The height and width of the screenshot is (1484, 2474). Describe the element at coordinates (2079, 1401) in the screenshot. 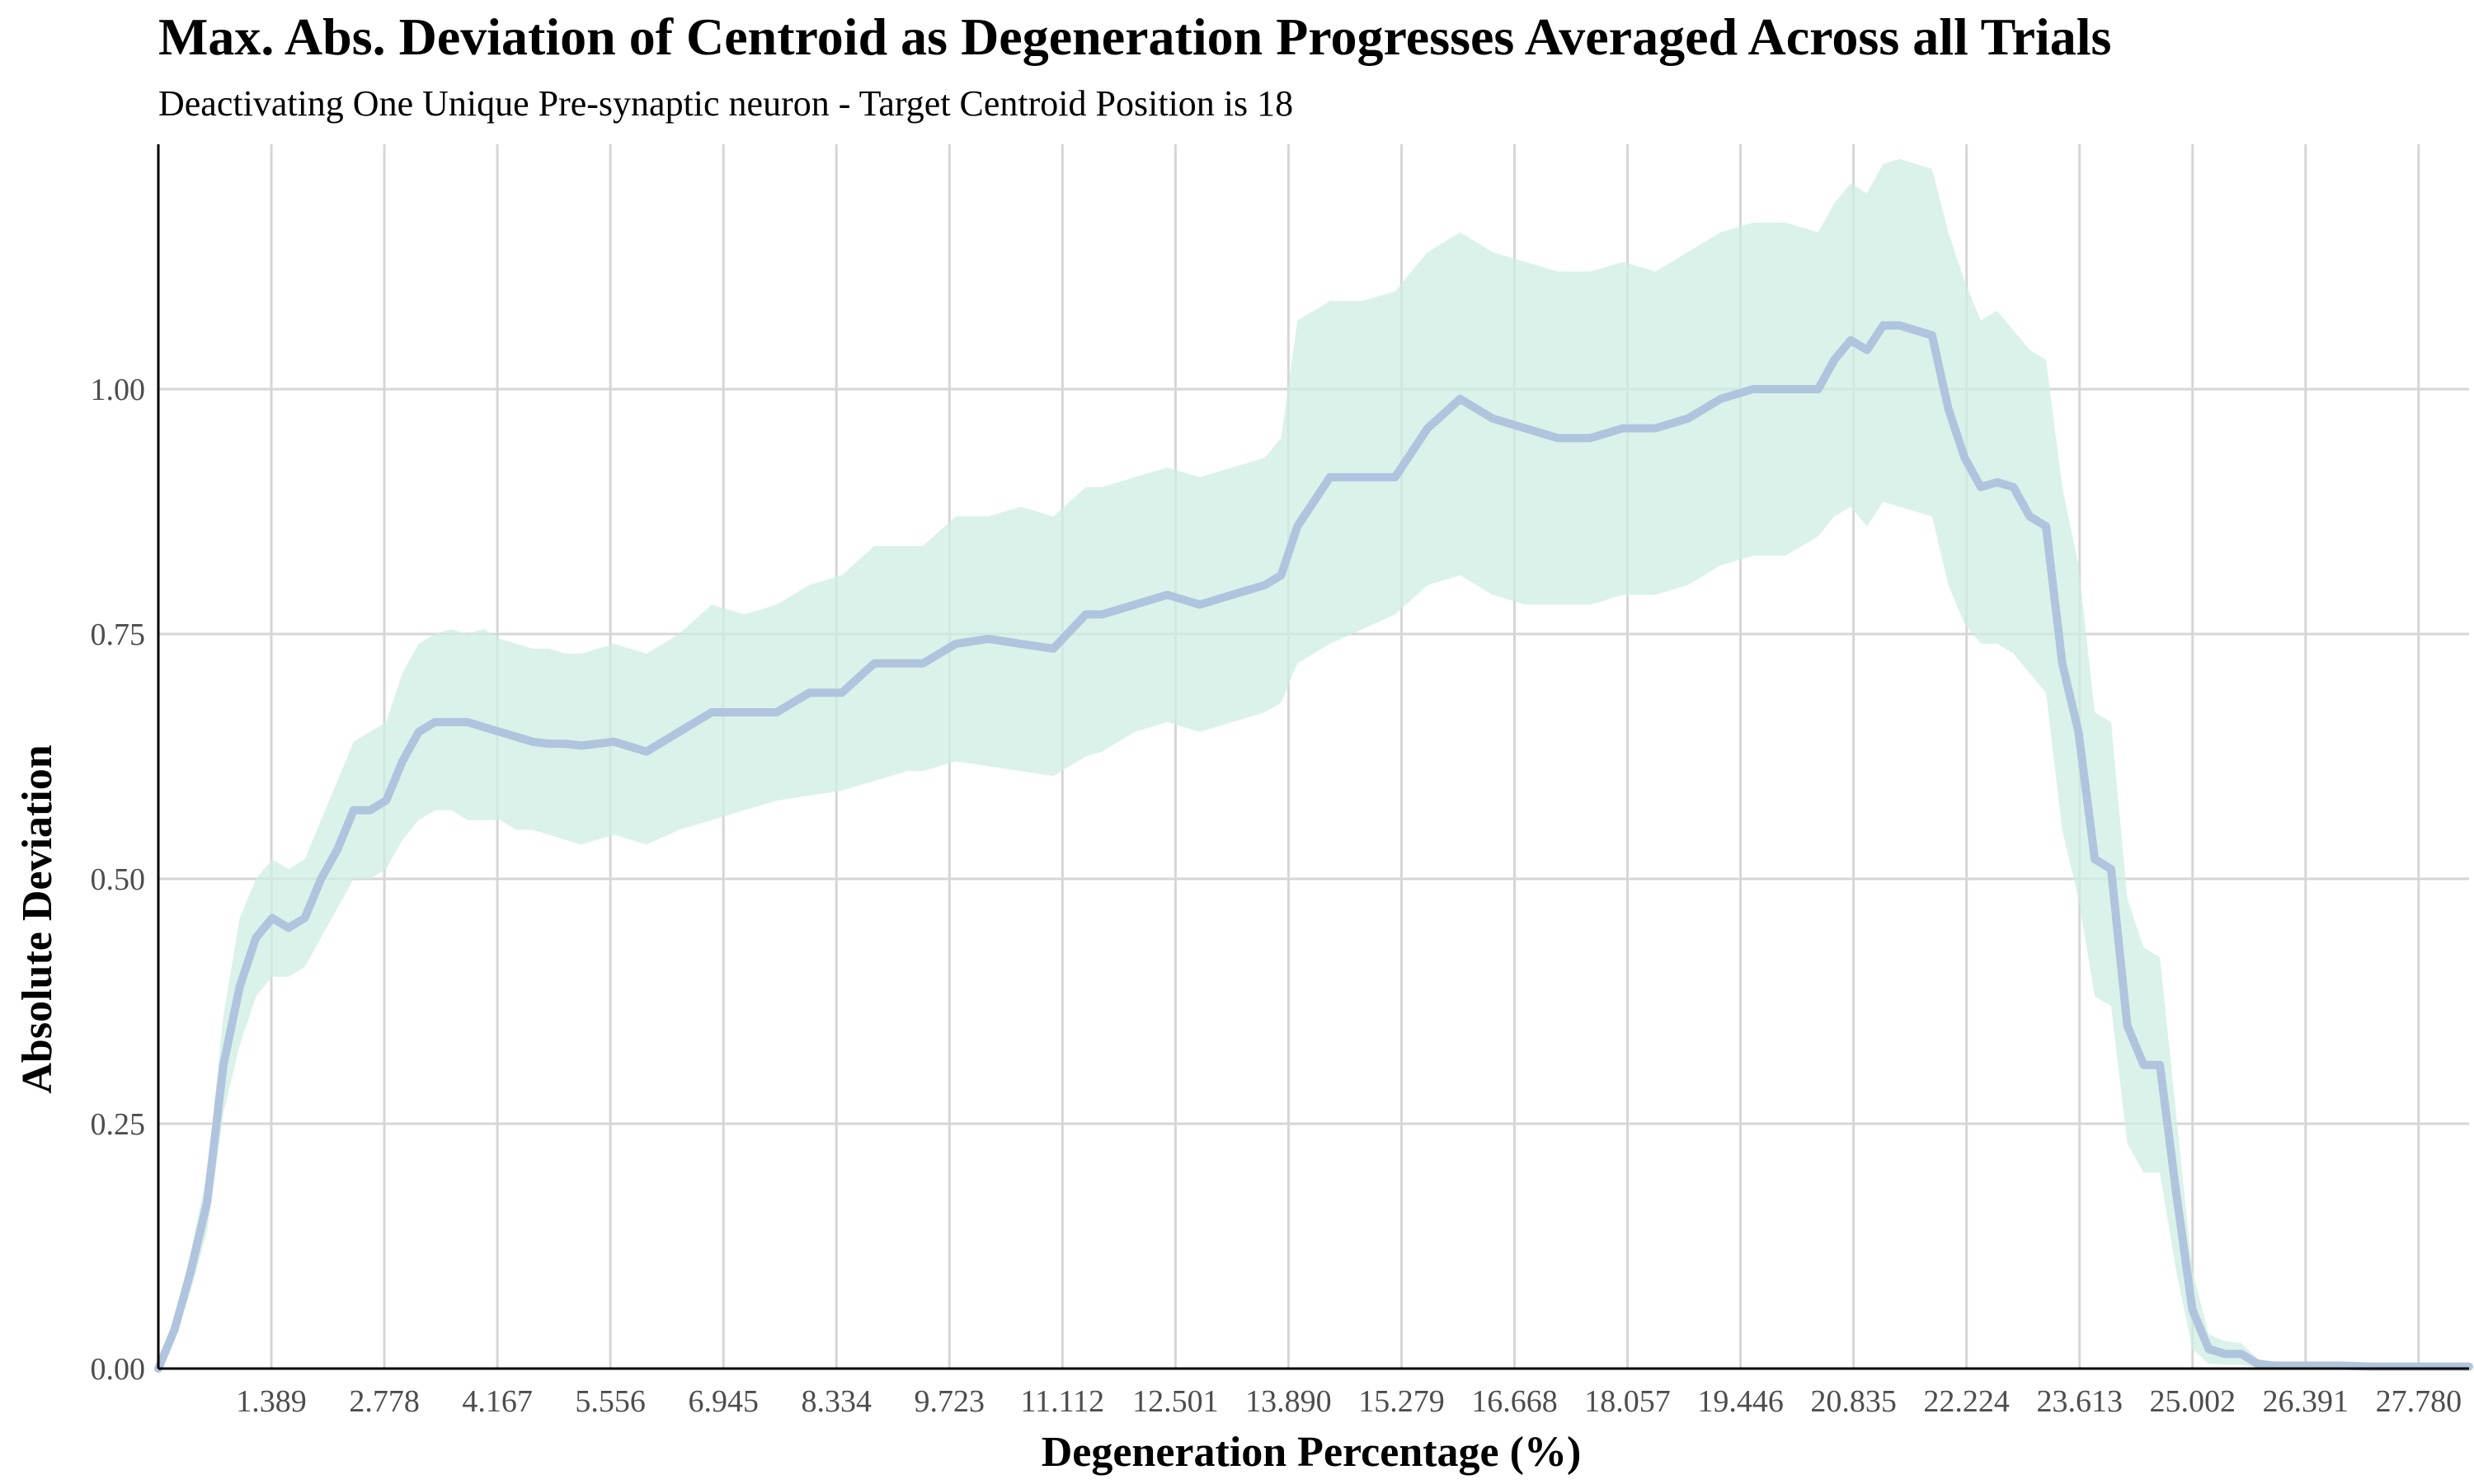

I see `x-tick-label: 23.613` at that location.